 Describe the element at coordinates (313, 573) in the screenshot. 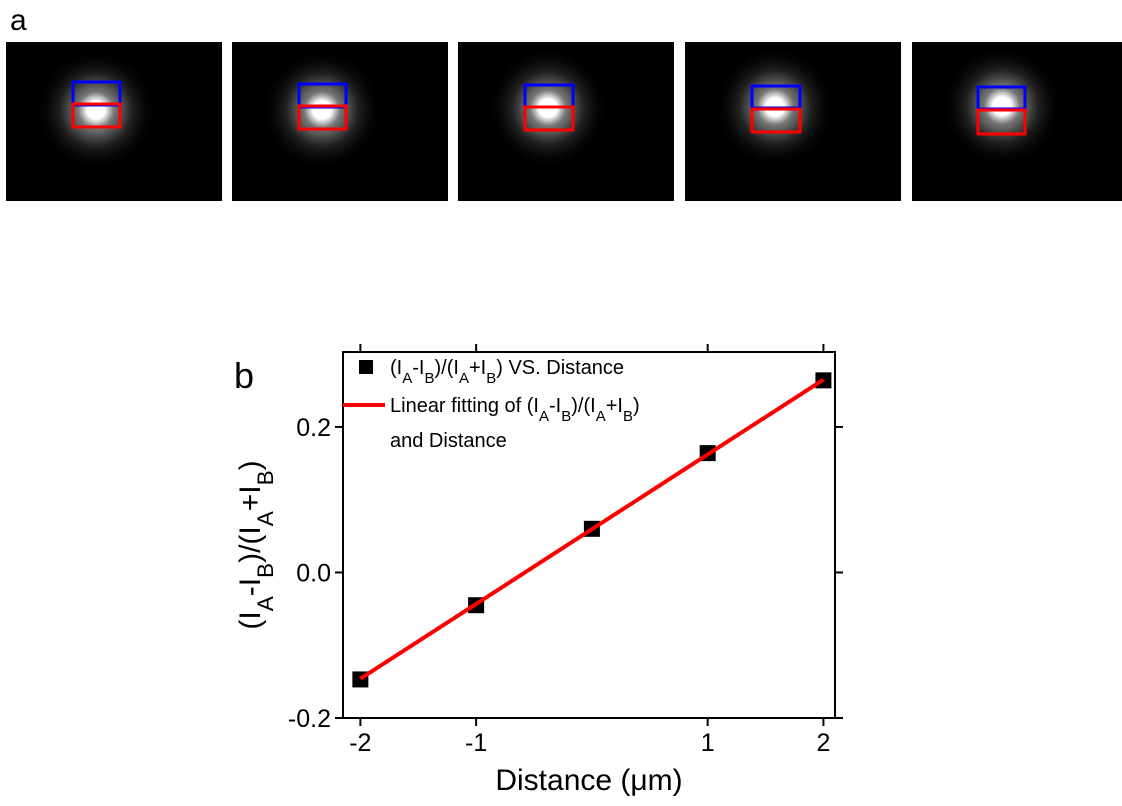

I see `y-tick-label: 0.0` at that location.